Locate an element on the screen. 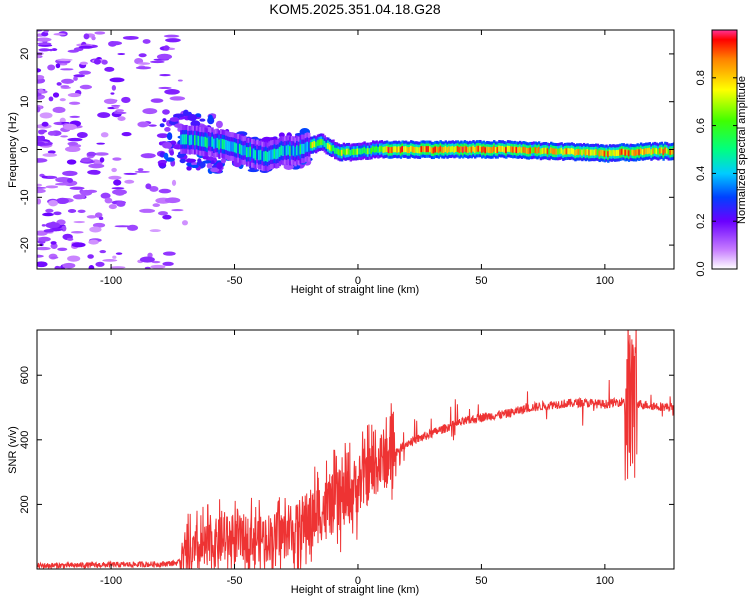 This screenshot has height=600, width=750. colorbar-tick-label: 0.4 is located at coordinates (701, 173).